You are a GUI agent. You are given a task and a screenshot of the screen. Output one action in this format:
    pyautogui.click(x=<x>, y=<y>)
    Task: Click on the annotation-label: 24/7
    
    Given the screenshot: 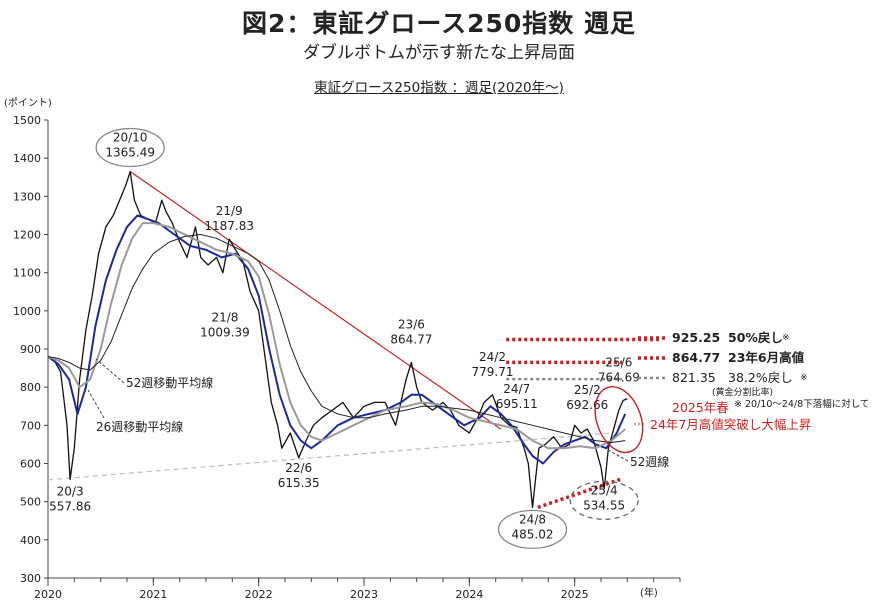 What is the action you would take?
    pyautogui.click(x=516, y=389)
    